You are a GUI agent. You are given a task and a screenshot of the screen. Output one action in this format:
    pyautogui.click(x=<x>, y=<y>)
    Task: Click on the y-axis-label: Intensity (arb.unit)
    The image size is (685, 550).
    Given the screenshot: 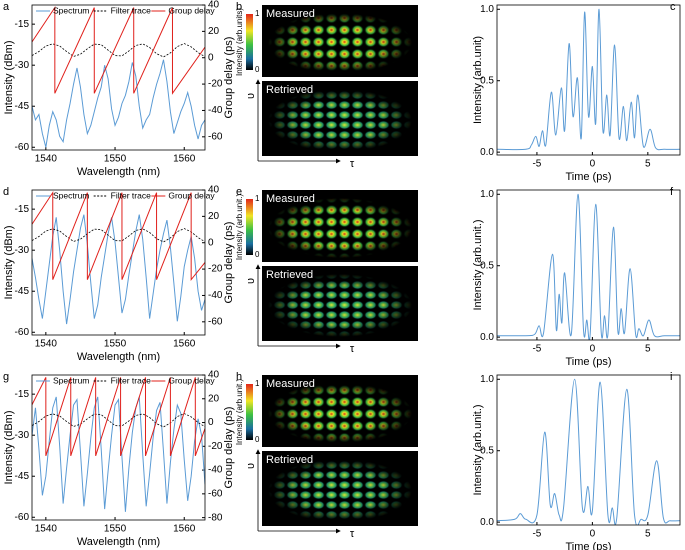 What is the action you would take?
    pyautogui.click(x=478, y=80)
    